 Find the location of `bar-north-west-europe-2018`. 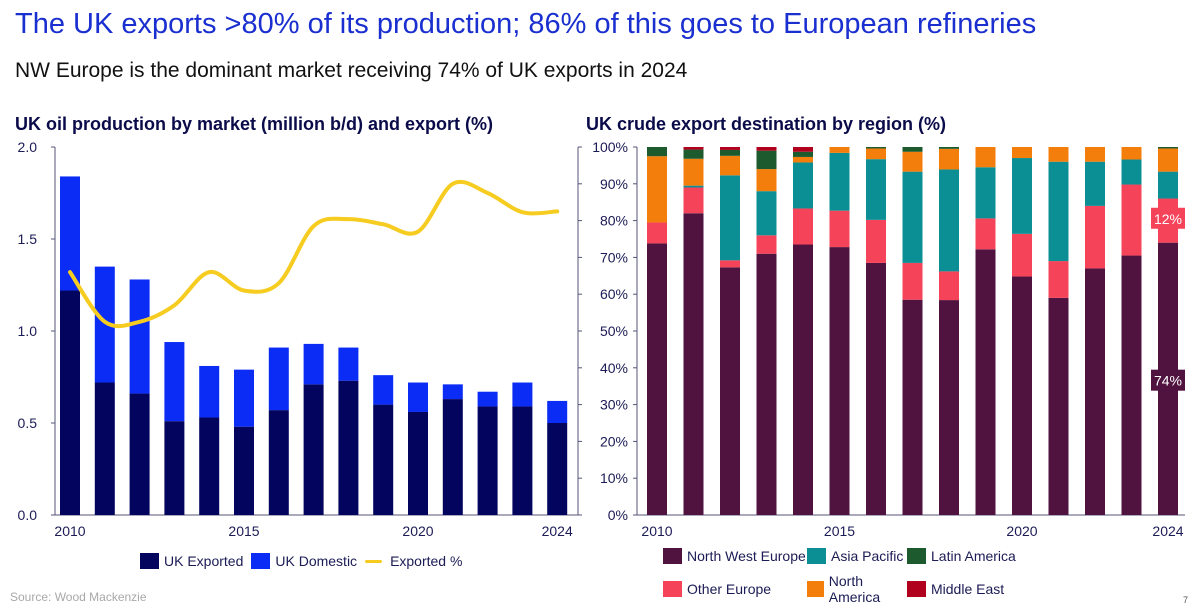

bar-north-west-europe-2018 is located at coordinates (949, 407).